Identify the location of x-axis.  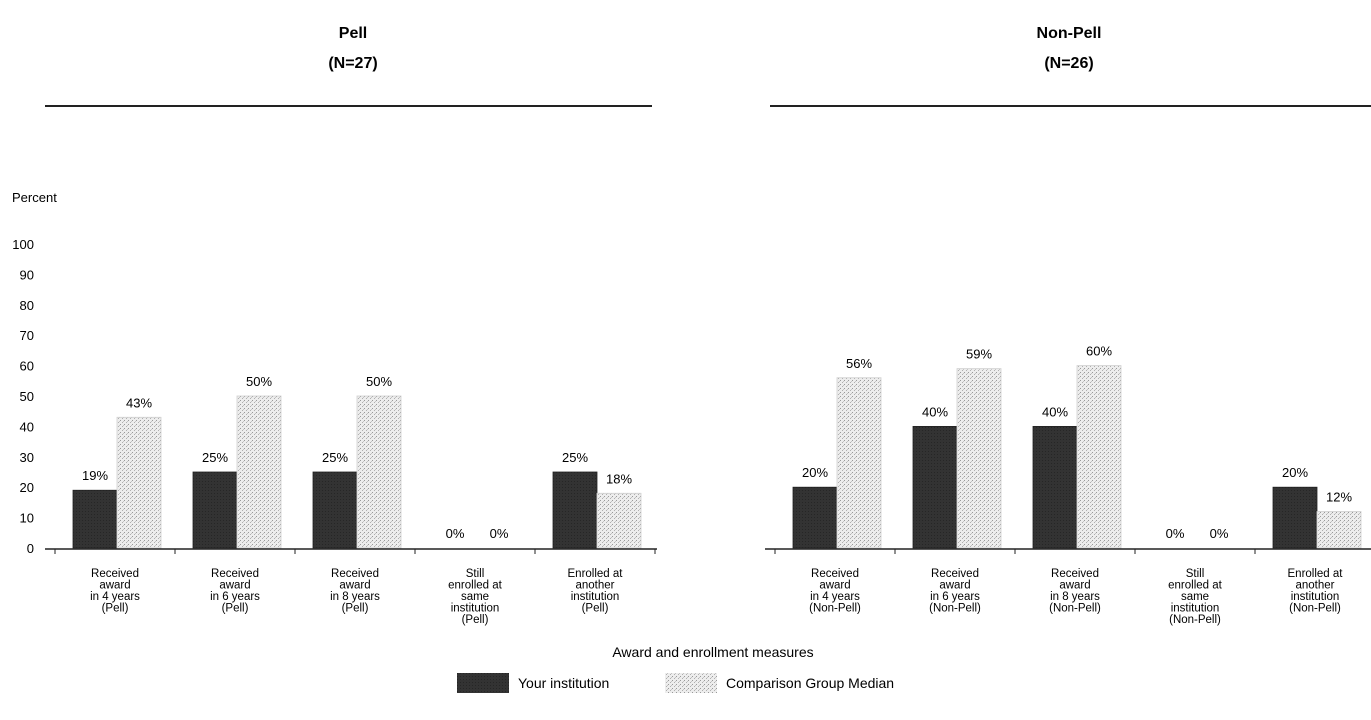
(708, 551).